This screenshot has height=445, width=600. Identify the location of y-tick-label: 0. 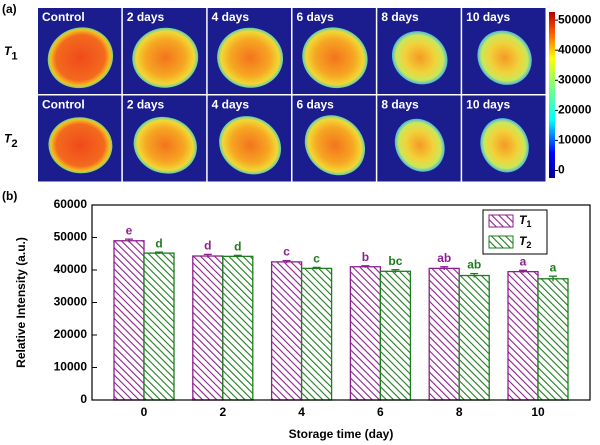
(83, 399).